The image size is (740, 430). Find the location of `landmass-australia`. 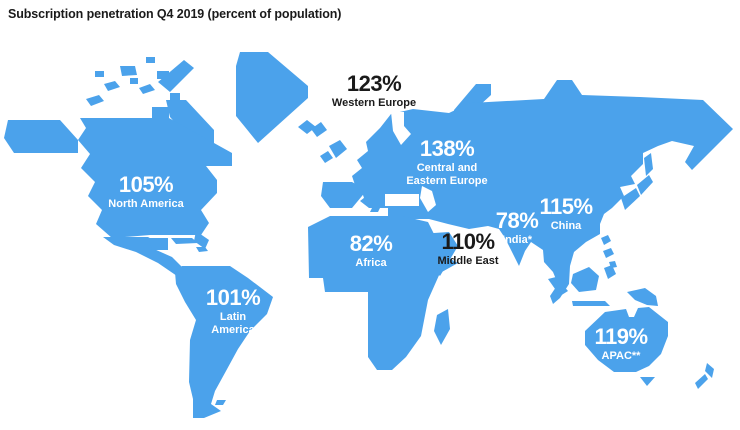

landmass-australia is located at coordinates (626, 339).